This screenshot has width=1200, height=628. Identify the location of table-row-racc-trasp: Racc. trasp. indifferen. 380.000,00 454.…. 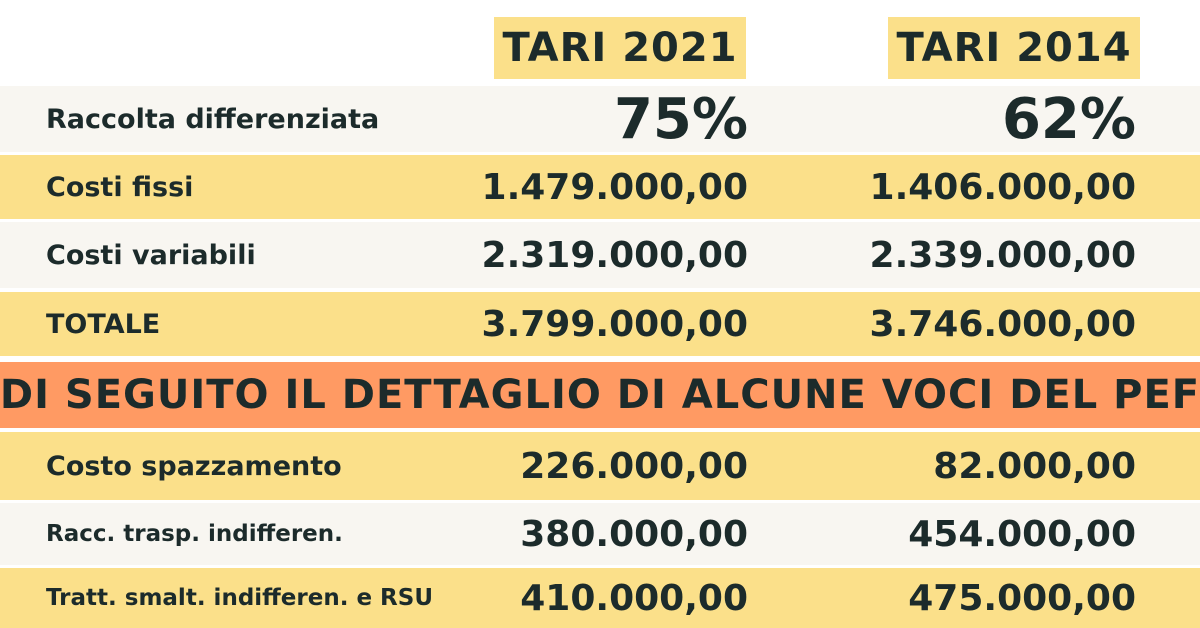
(600, 534).